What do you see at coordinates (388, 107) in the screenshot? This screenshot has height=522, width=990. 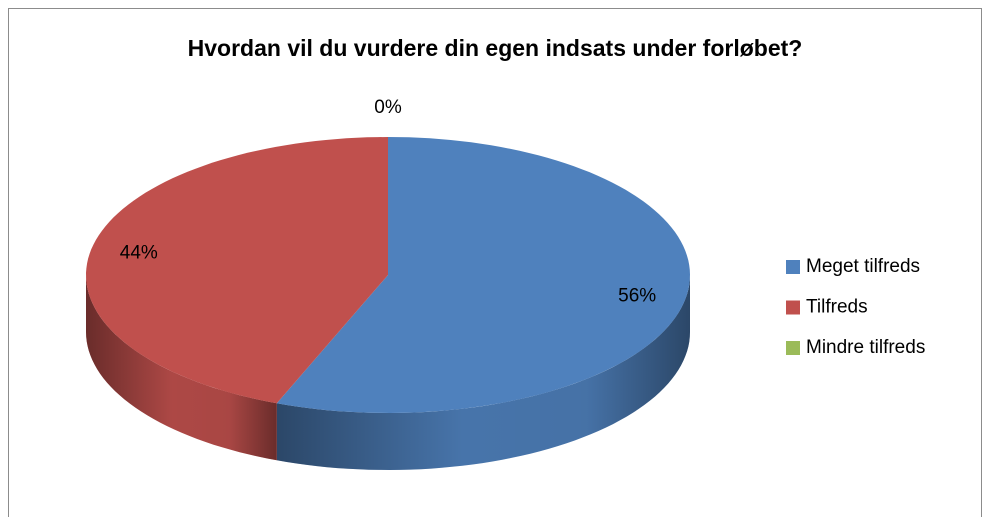 I see `data-label: 0%` at bounding box center [388, 107].